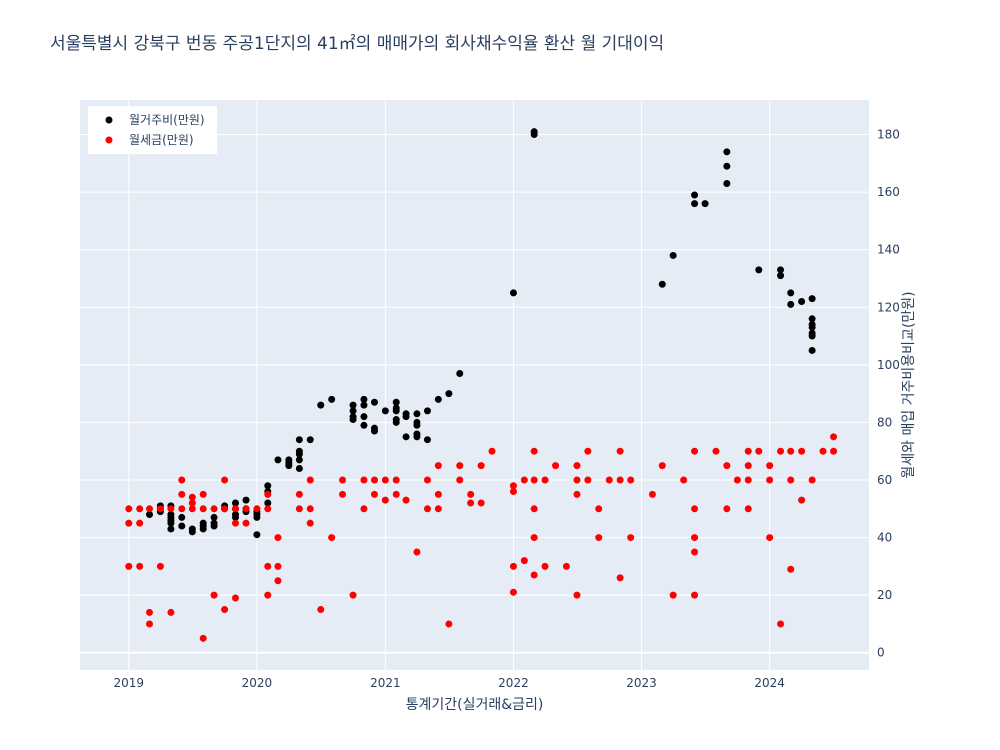 The image size is (1000, 750). Describe the element at coordinates (161, 140) in the screenshot. I see `legend-label-series-2: 월세금(만원)` at that location.